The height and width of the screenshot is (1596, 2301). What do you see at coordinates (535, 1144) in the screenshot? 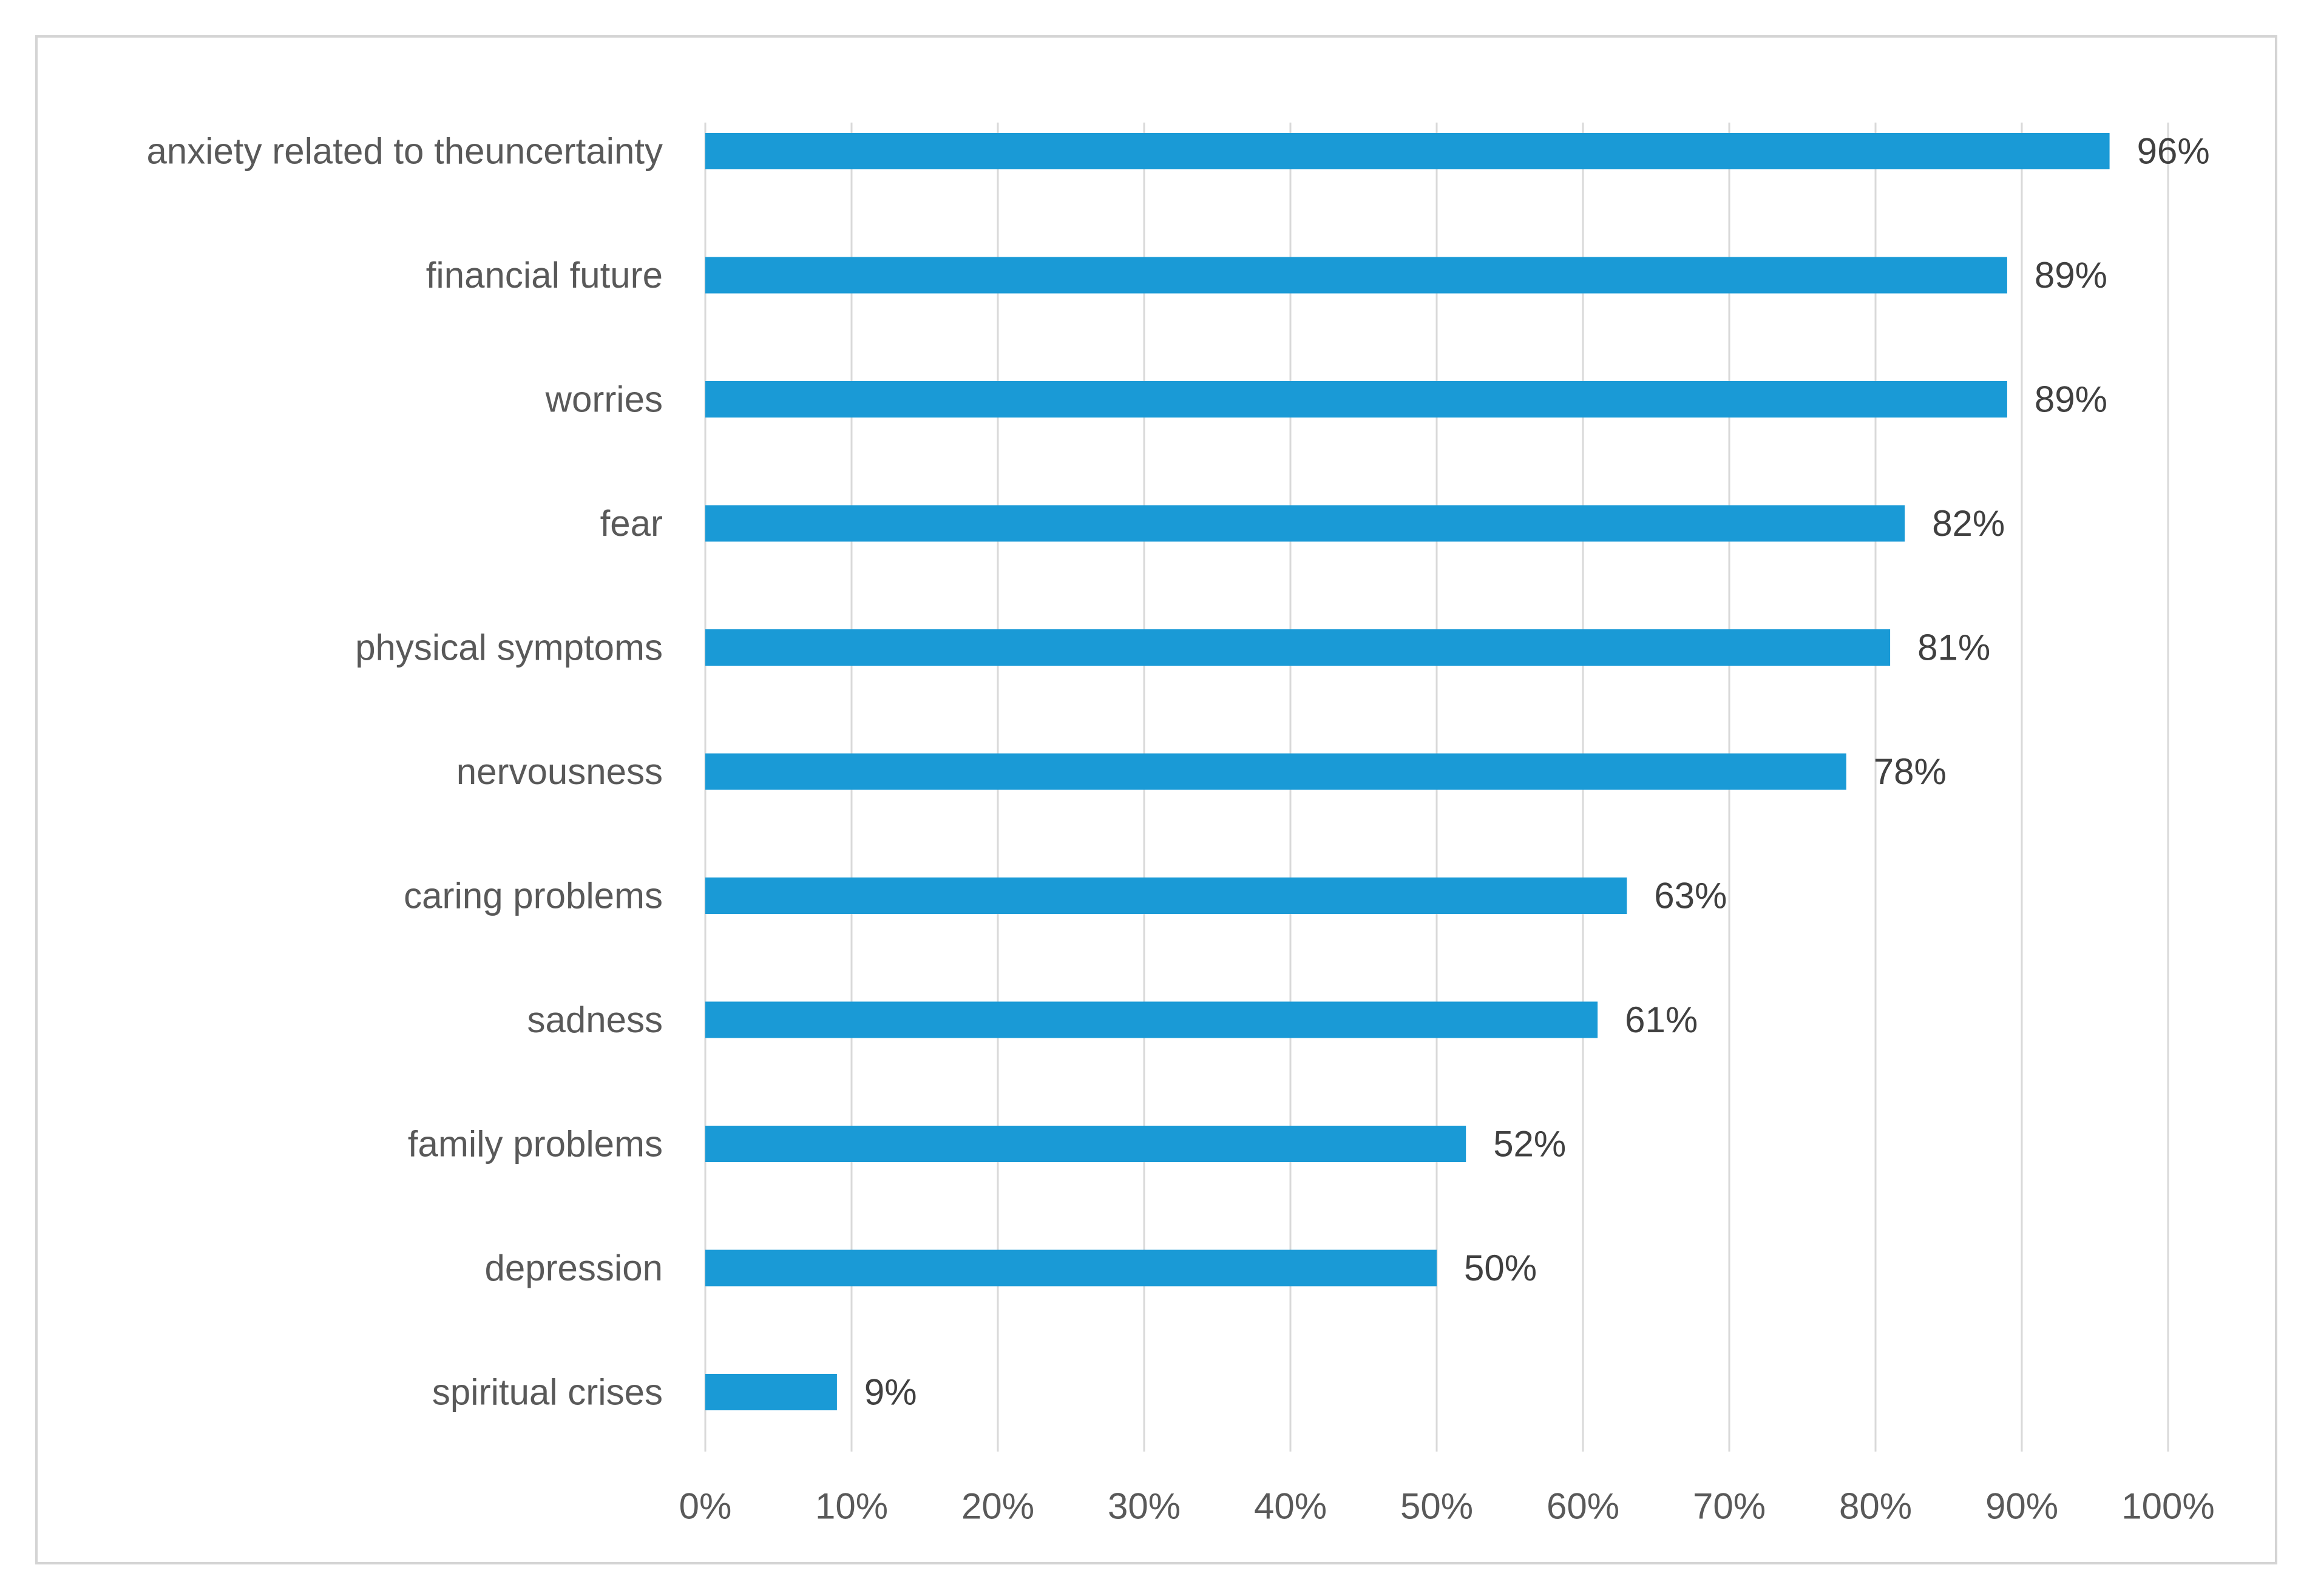
I see `category-label-family-problems: family problems` at bounding box center [535, 1144].